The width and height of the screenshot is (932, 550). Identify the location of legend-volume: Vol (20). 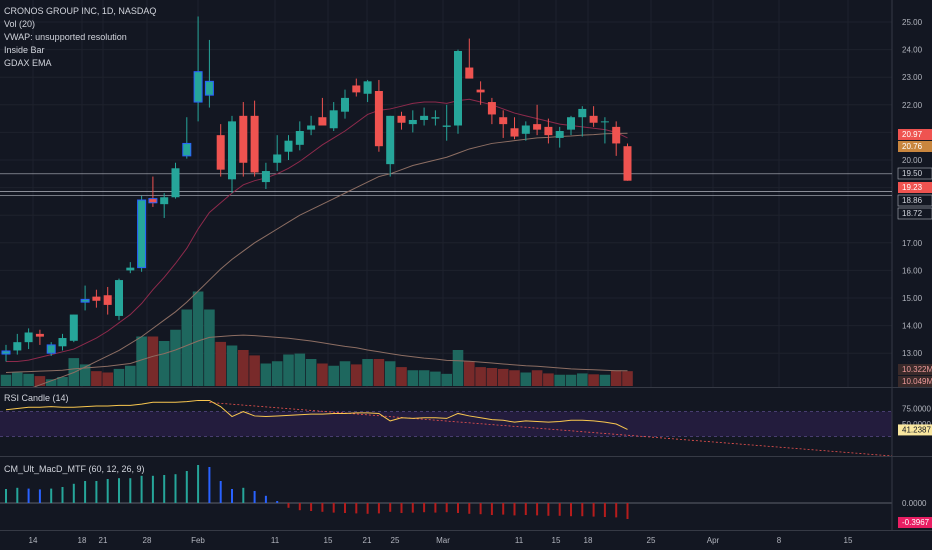
(20, 24).